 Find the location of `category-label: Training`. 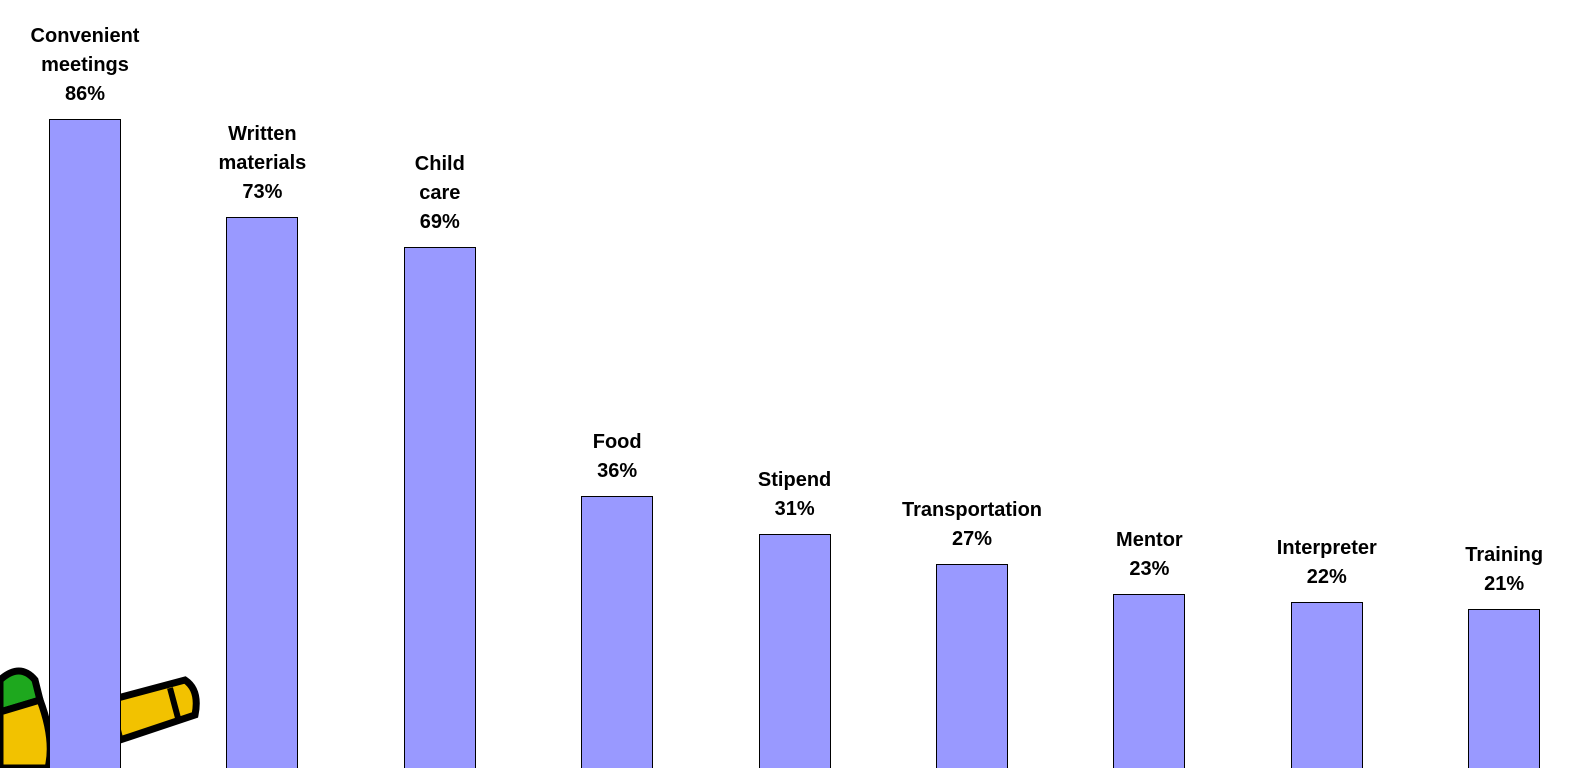

category-label: Training is located at coordinates (1504, 555).